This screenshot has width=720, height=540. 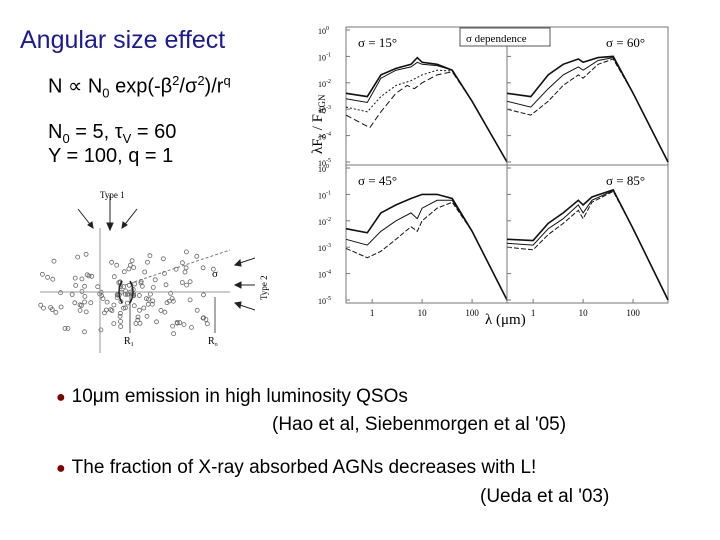 What do you see at coordinates (324, 57) in the screenshot?
I see `y-tick-label: 10⁻¹` at bounding box center [324, 57].